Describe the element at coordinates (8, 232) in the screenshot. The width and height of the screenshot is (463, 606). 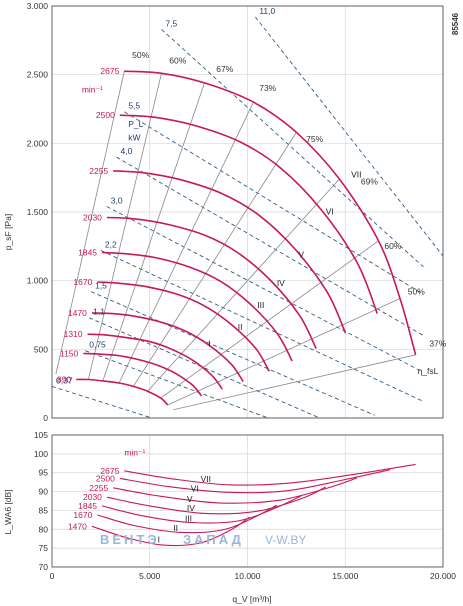
I see `top-y-axis-label: p_sF [Pa]` at that location.